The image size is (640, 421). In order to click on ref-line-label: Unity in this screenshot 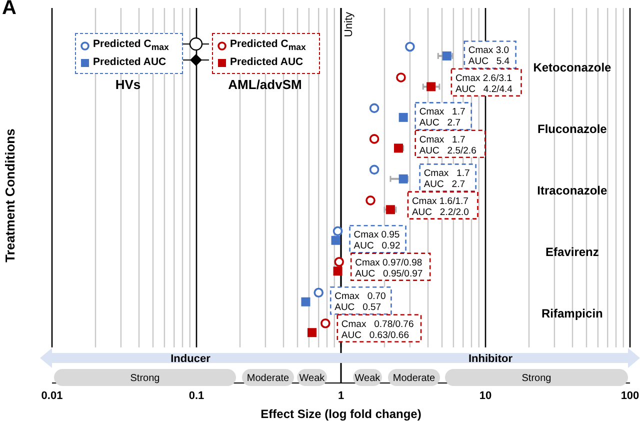, I will do `click(349, 25)`.